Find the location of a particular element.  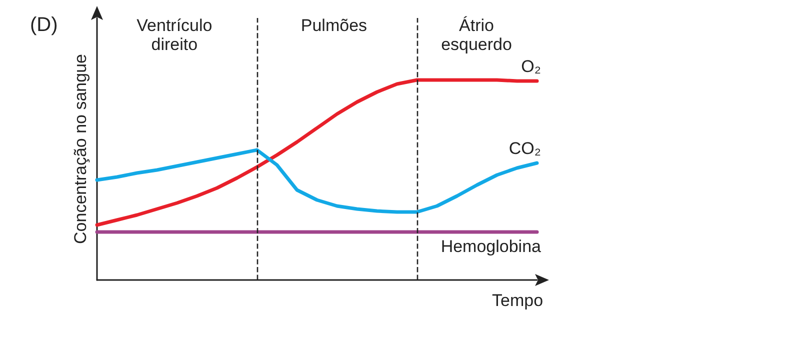

text: Pulmões is located at coordinates (334, 25).